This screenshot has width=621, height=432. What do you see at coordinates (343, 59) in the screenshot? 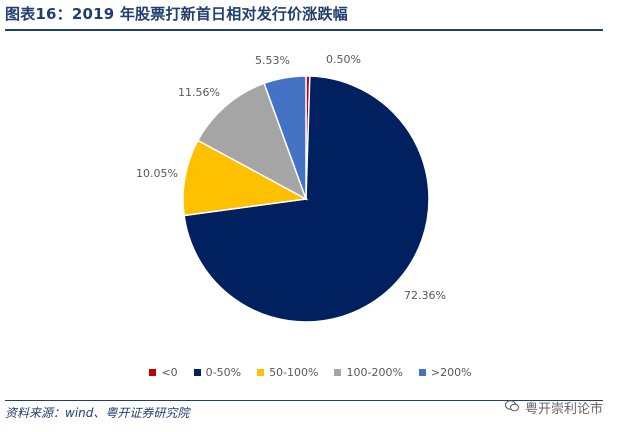
I see `slice-label-0: 0.50%` at bounding box center [343, 59].